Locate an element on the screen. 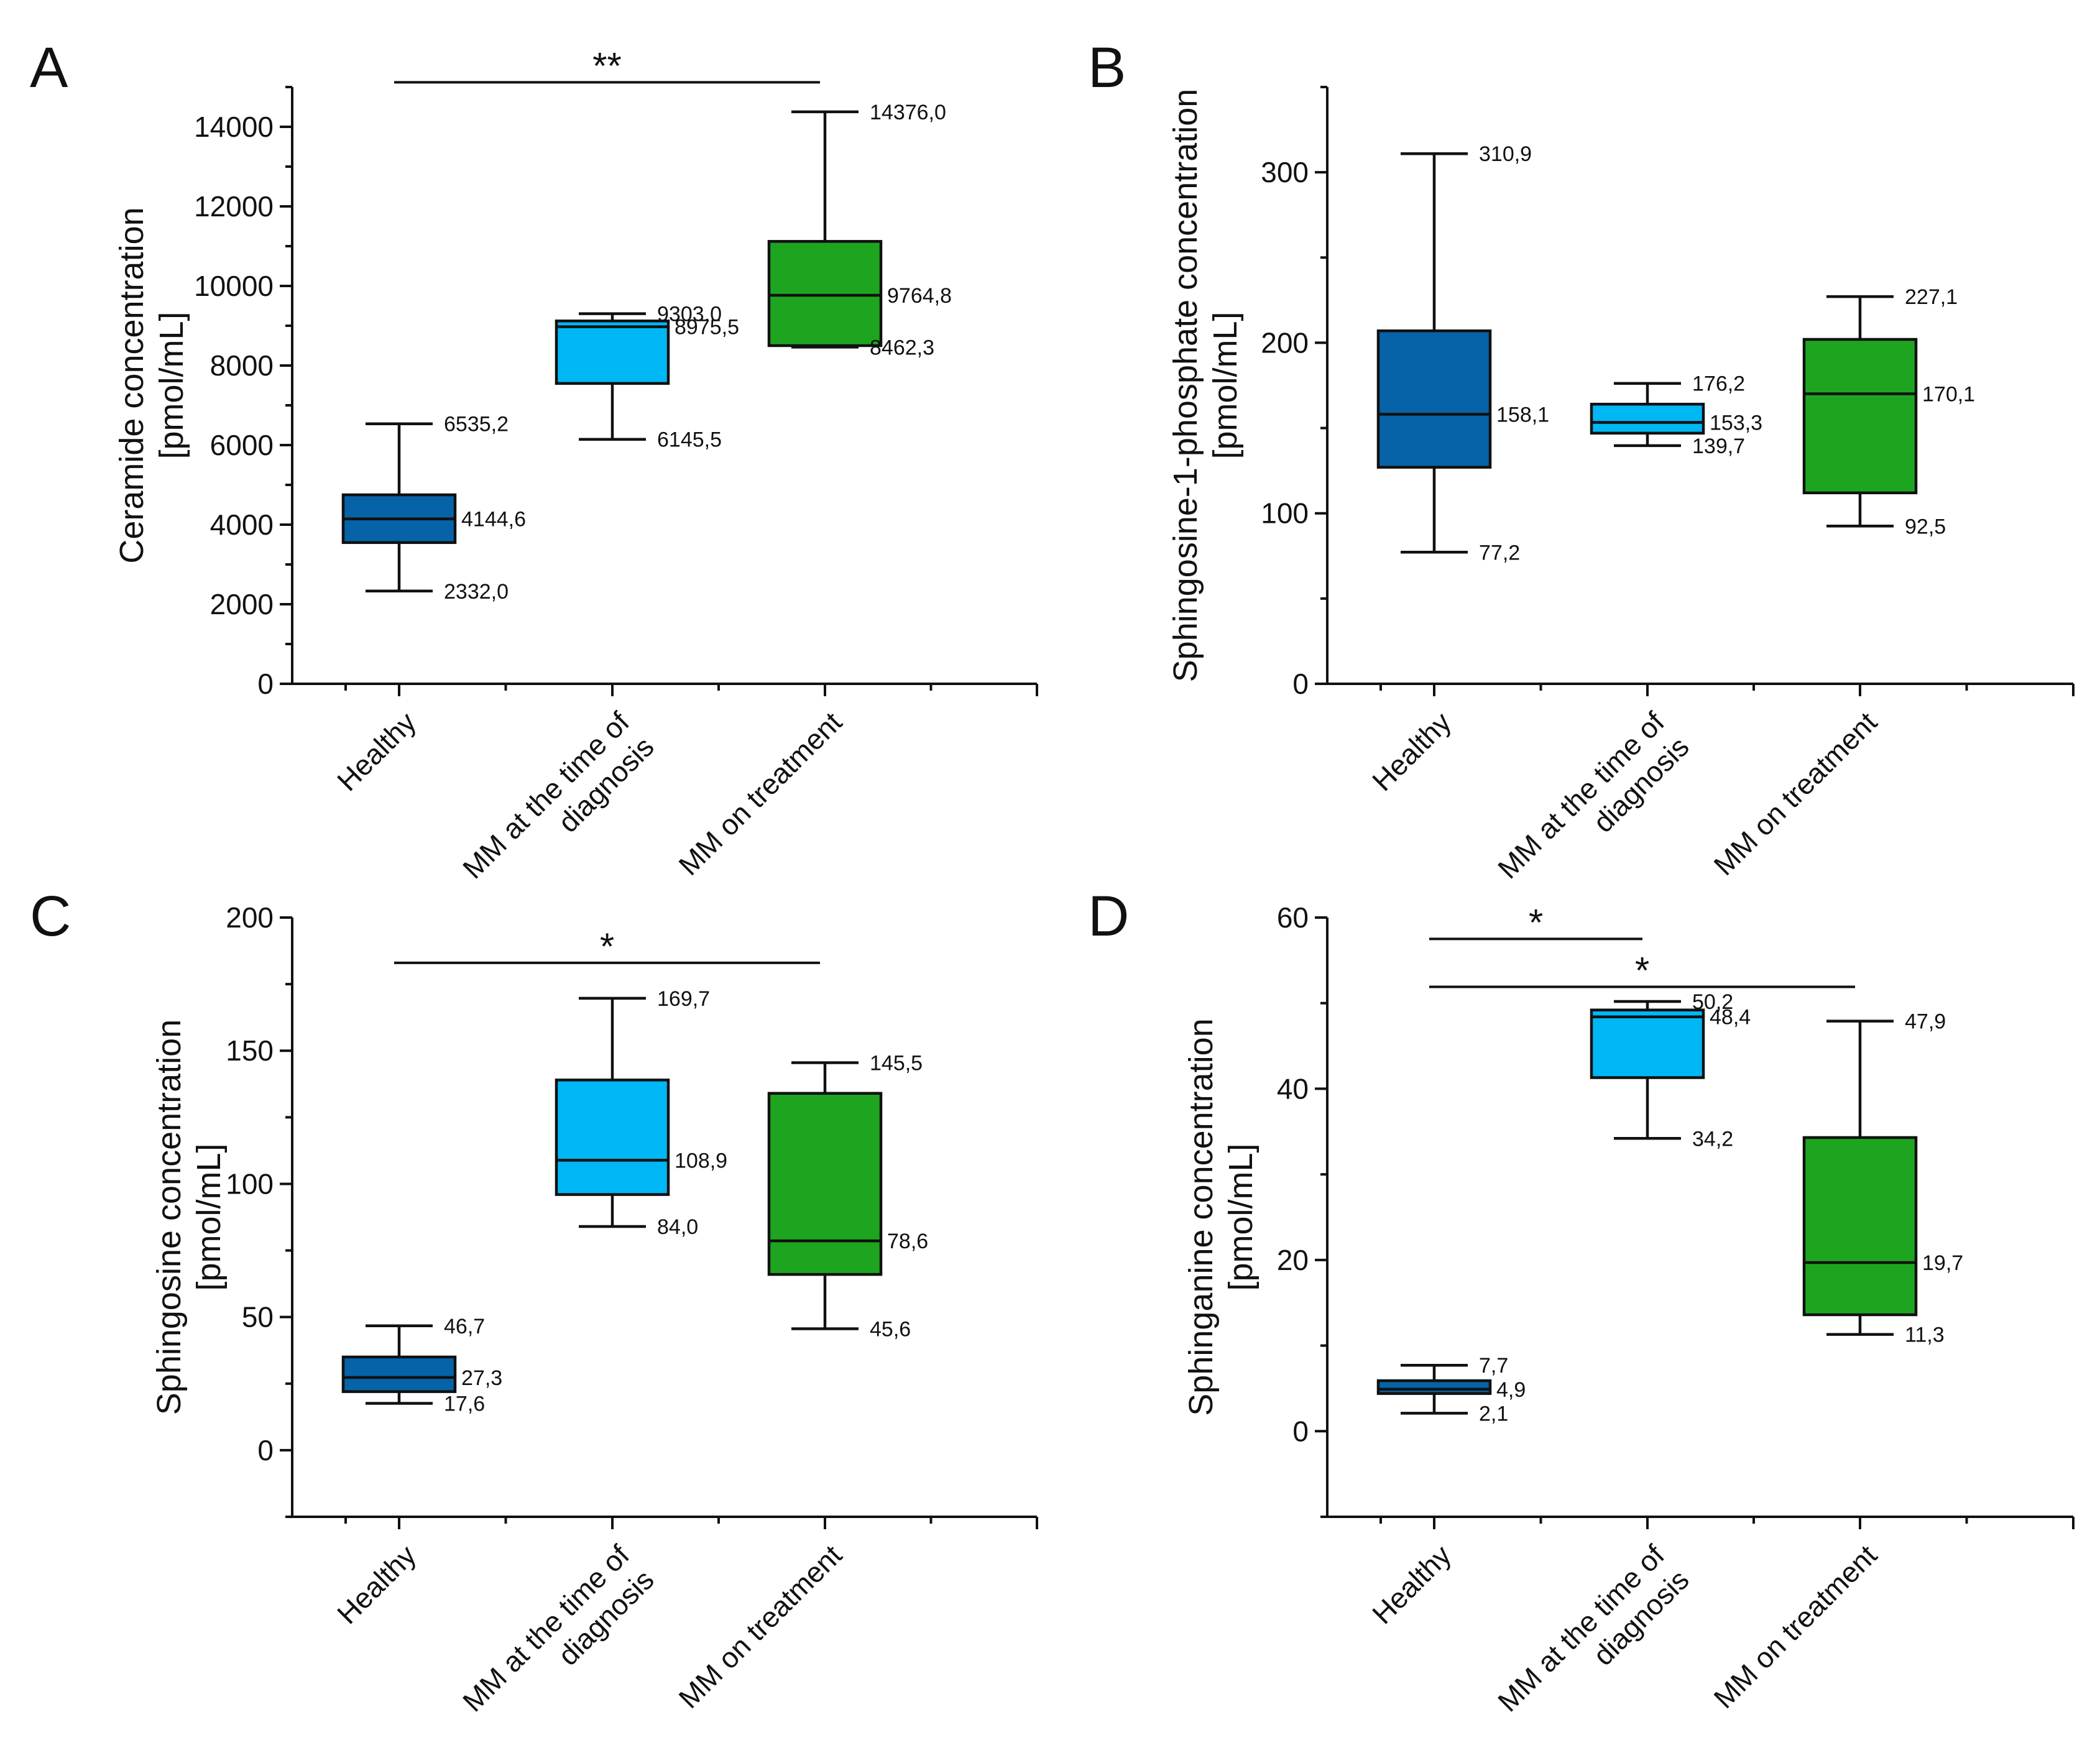 Image resolution: width=2100 pixels, height=1758 pixels. y-tick-label: 4000 is located at coordinates (242, 525).